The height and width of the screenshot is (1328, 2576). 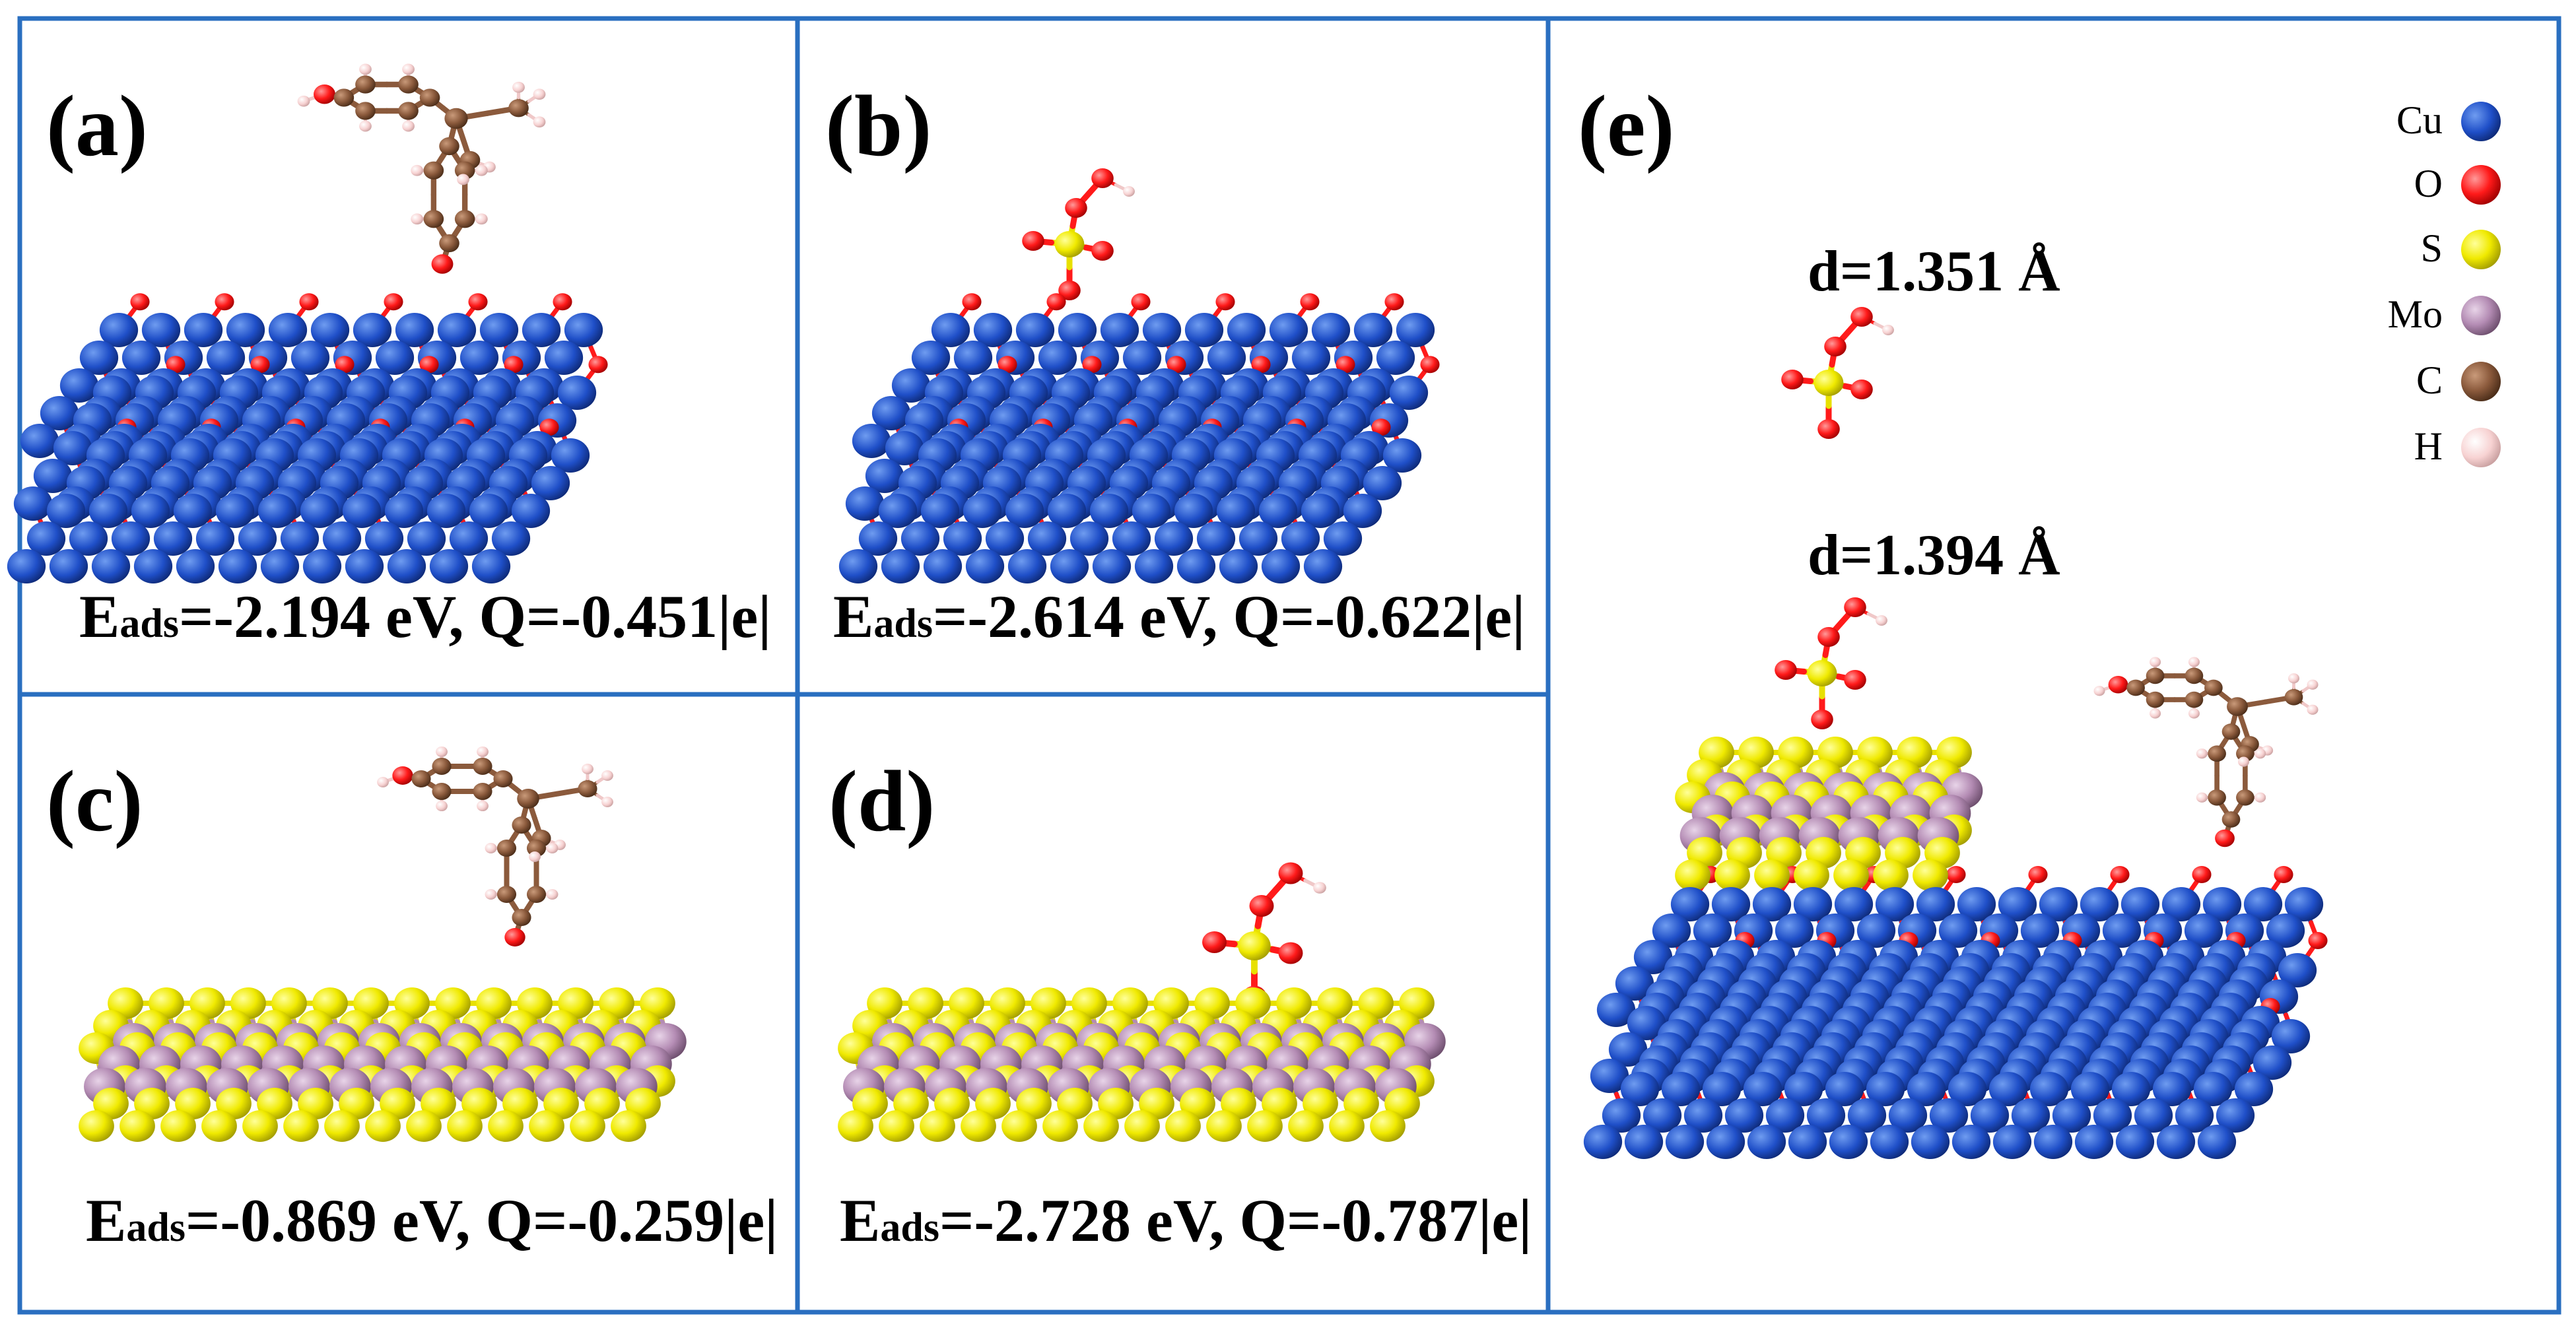 I want to click on legend-swatch-h, so click(x=2481, y=447).